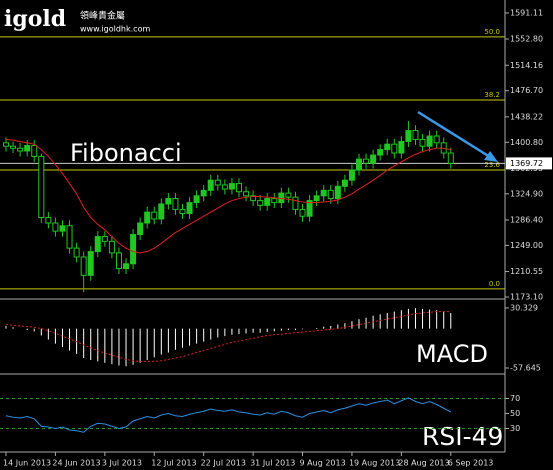 Image resolution: width=553 pixels, height=470 pixels. What do you see at coordinates (526, 142) in the screenshot?
I see `y-tick-label: 1400.80` at bounding box center [526, 142].